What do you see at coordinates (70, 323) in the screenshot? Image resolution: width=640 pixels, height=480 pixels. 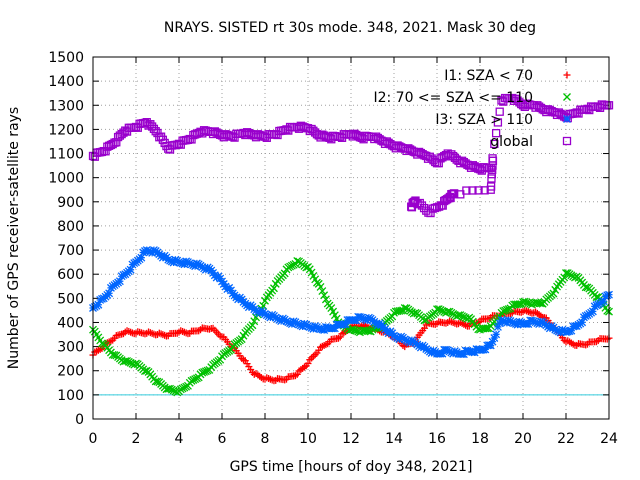 I see `y-tick-label: 400` at bounding box center [70, 323].